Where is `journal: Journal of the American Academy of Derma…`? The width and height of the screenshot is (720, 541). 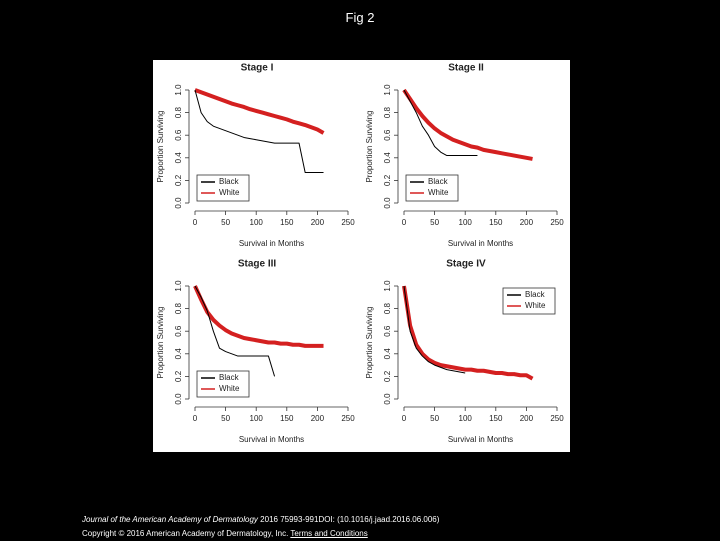
journal: Journal of the American Academy of Derma… is located at coordinates (170, 519).